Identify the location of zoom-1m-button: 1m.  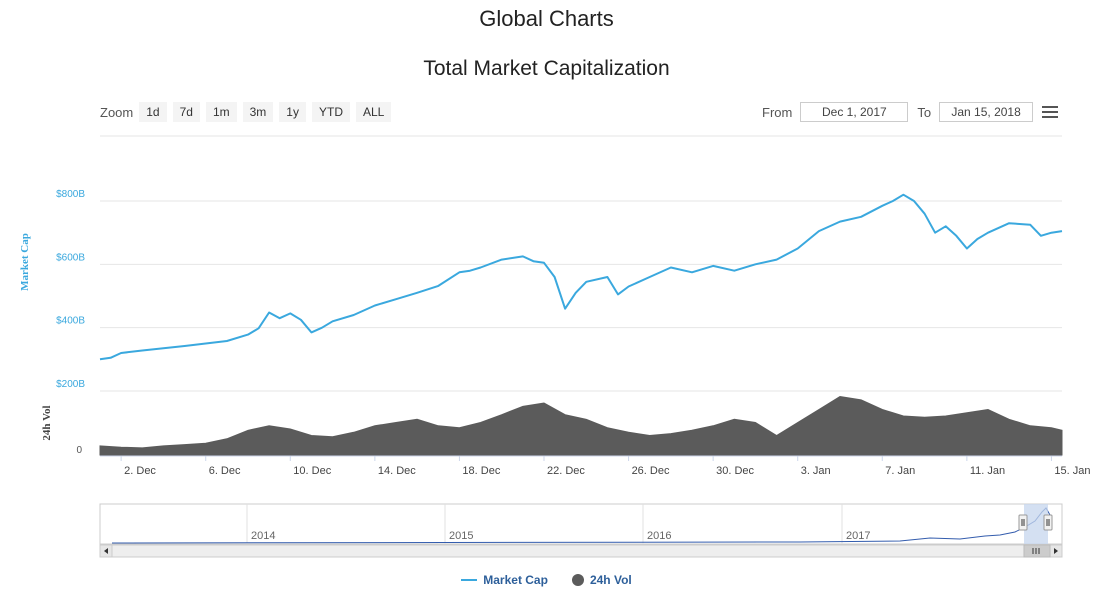
(221, 112).